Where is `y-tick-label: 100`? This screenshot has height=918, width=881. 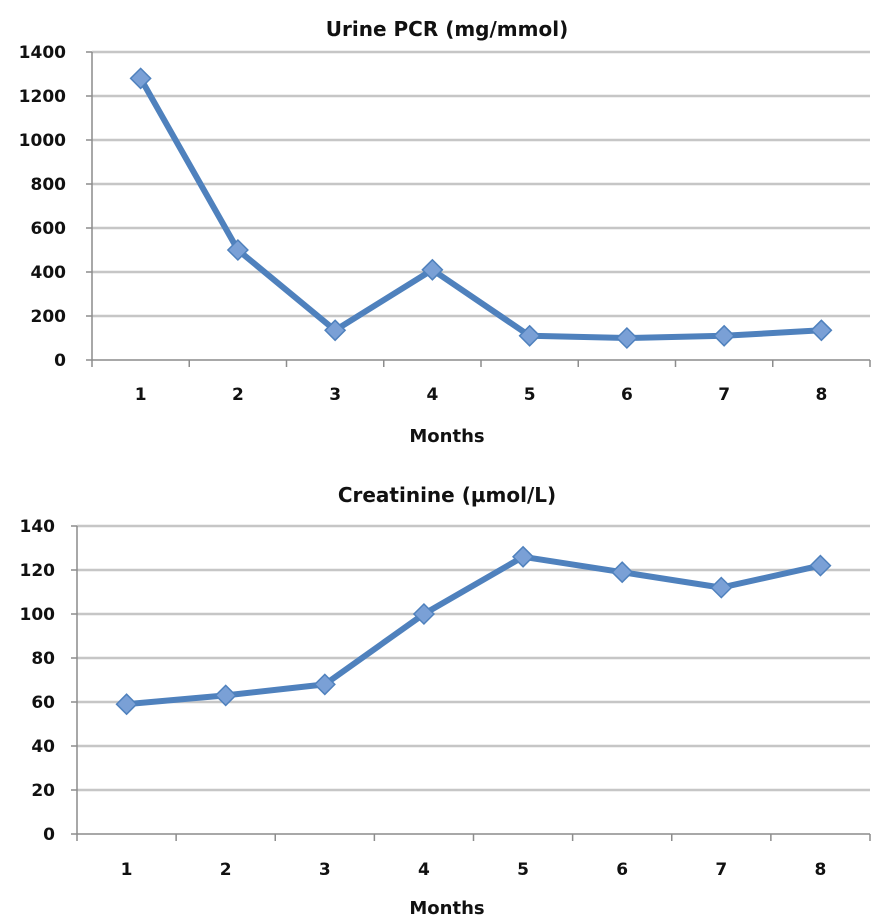 y-tick-label: 100 is located at coordinates (38, 615).